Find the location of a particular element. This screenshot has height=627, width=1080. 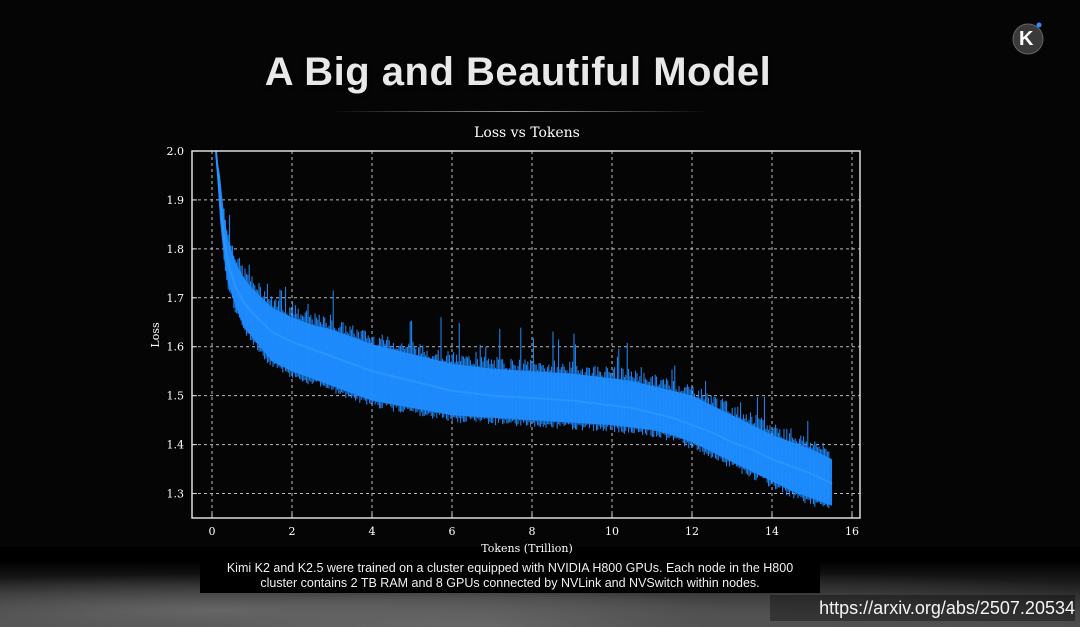

y-tick-label: 1.4 is located at coordinates (176, 445).